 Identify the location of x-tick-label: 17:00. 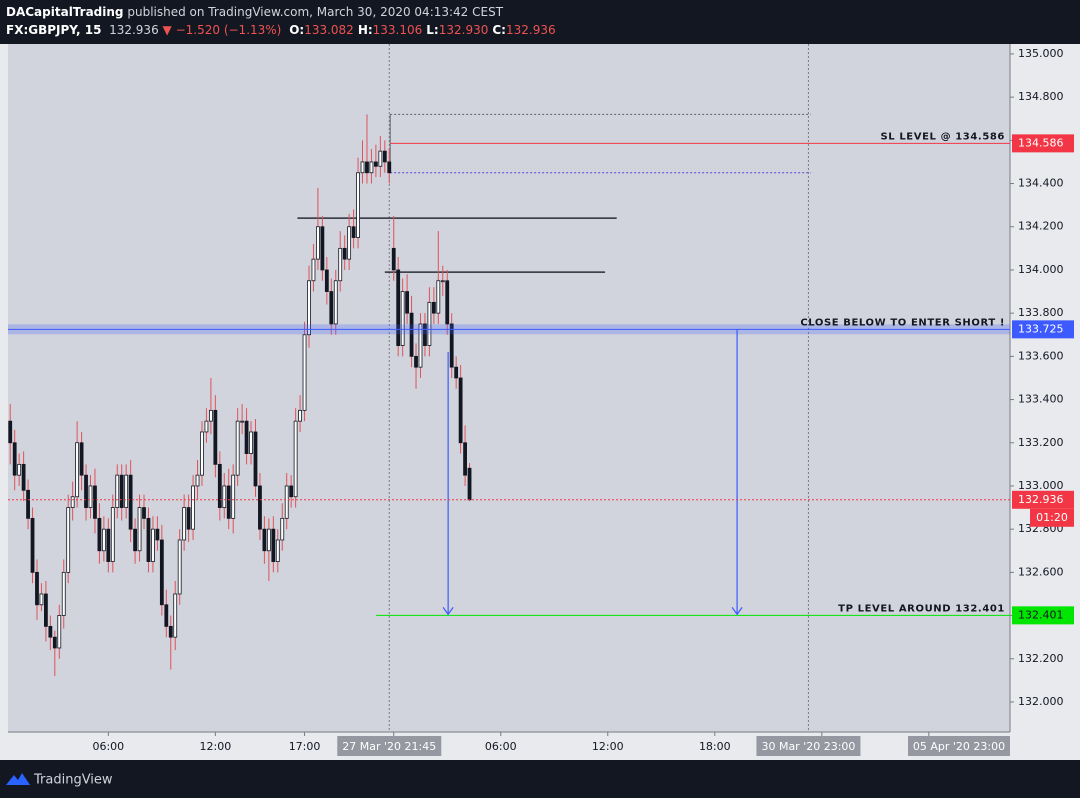
(305, 746).